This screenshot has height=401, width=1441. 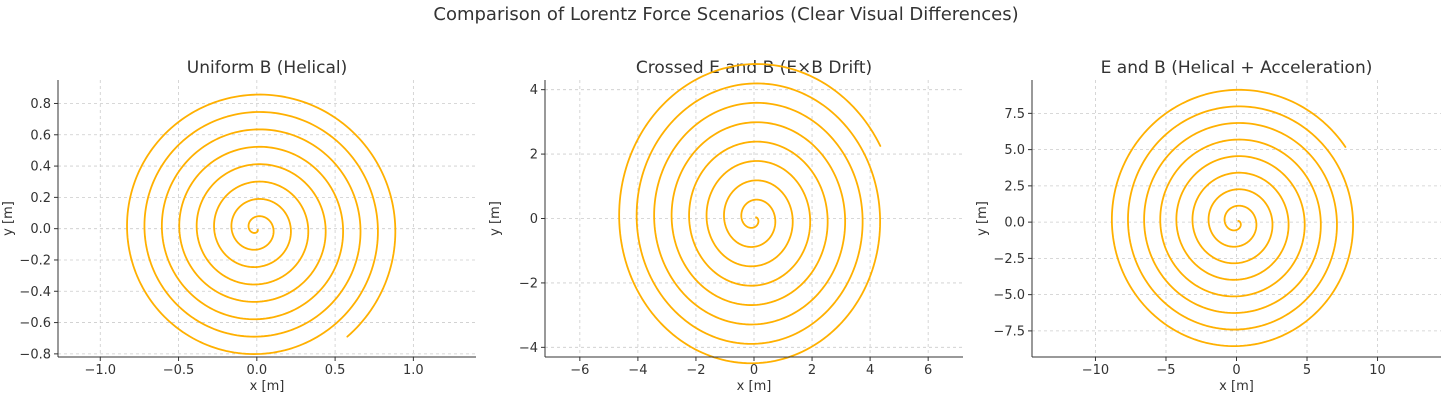 What do you see at coordinates (695, 370) in the screenshot?
I see `x-tick-label: −2` at bounding box center [695, 370].